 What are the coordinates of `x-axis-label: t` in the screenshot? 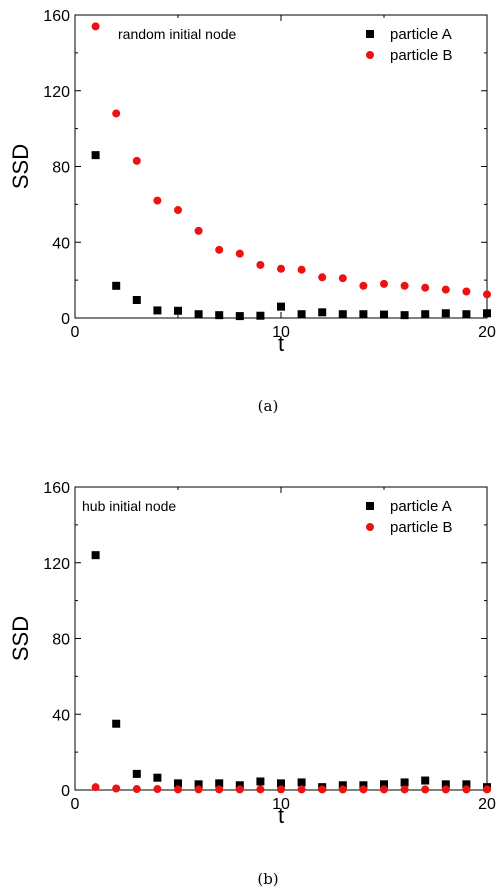 It's located at (281, 815).